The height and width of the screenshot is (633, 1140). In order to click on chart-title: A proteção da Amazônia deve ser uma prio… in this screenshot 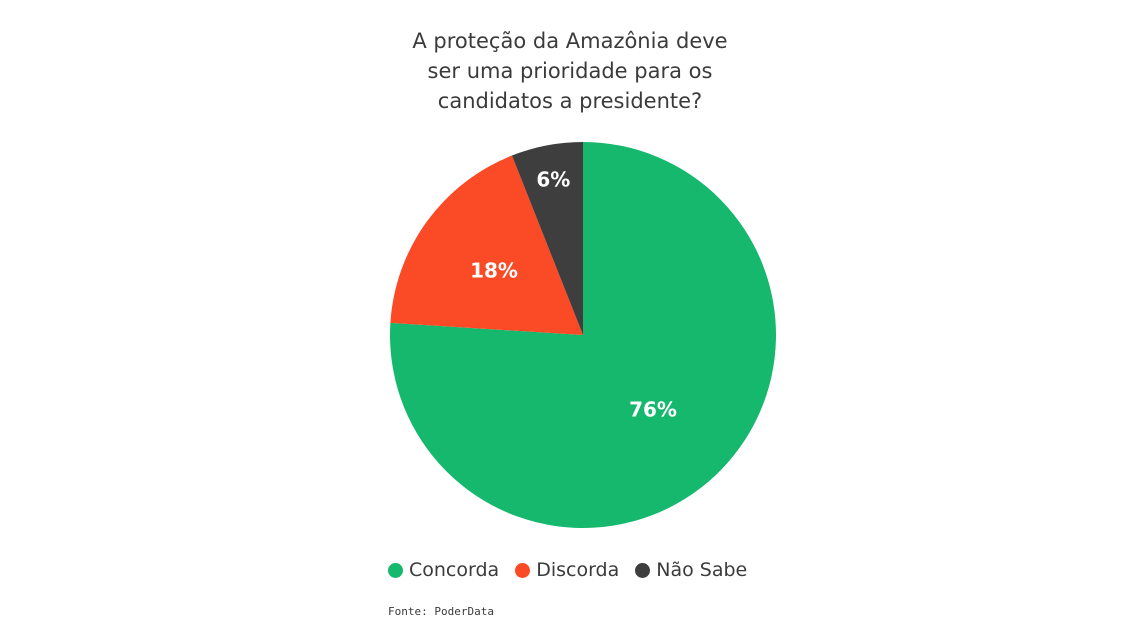, I will do `click(570, 71)`.